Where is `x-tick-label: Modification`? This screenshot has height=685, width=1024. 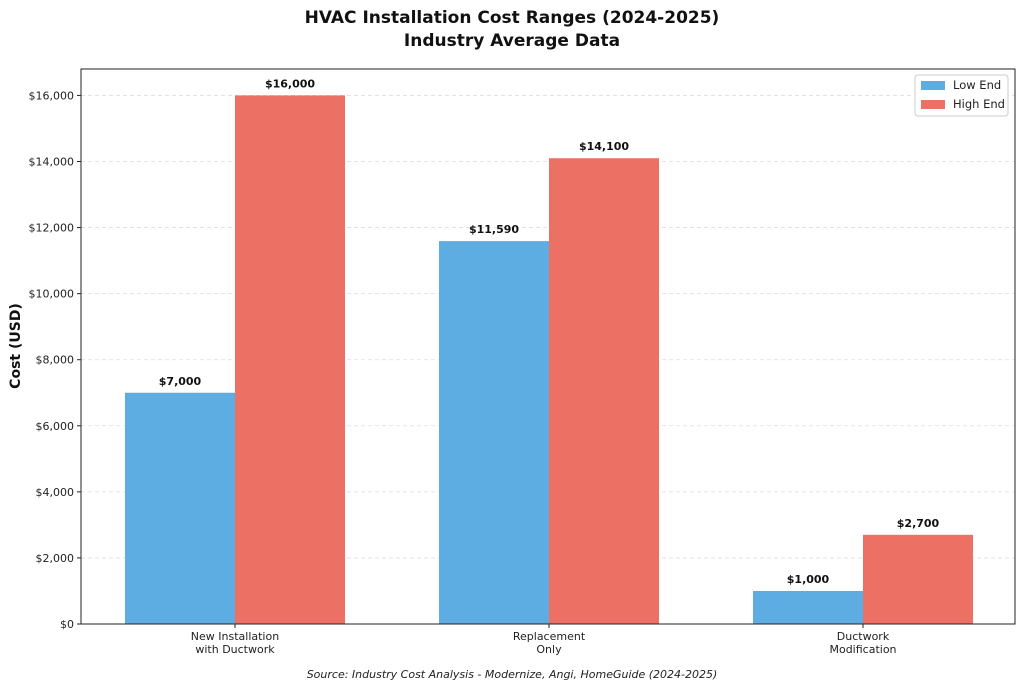
x-tick-label: Modification is located at coordinates (862, 649).